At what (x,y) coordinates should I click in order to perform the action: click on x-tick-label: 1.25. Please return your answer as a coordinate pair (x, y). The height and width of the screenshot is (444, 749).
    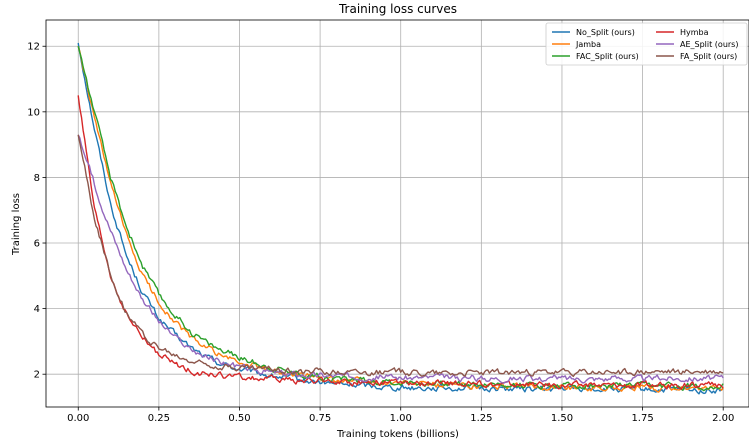
    Looking at the image, I should click on (481, 418).